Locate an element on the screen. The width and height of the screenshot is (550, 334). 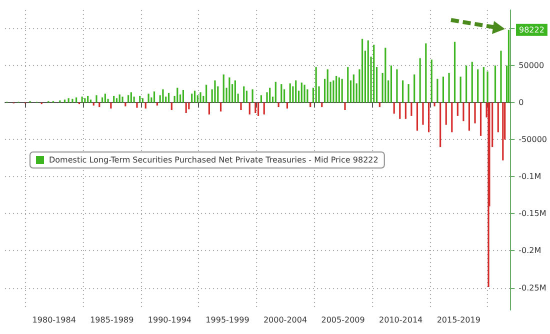
x-tick-label: 2015-2019 is located at coordinates (458, 320).